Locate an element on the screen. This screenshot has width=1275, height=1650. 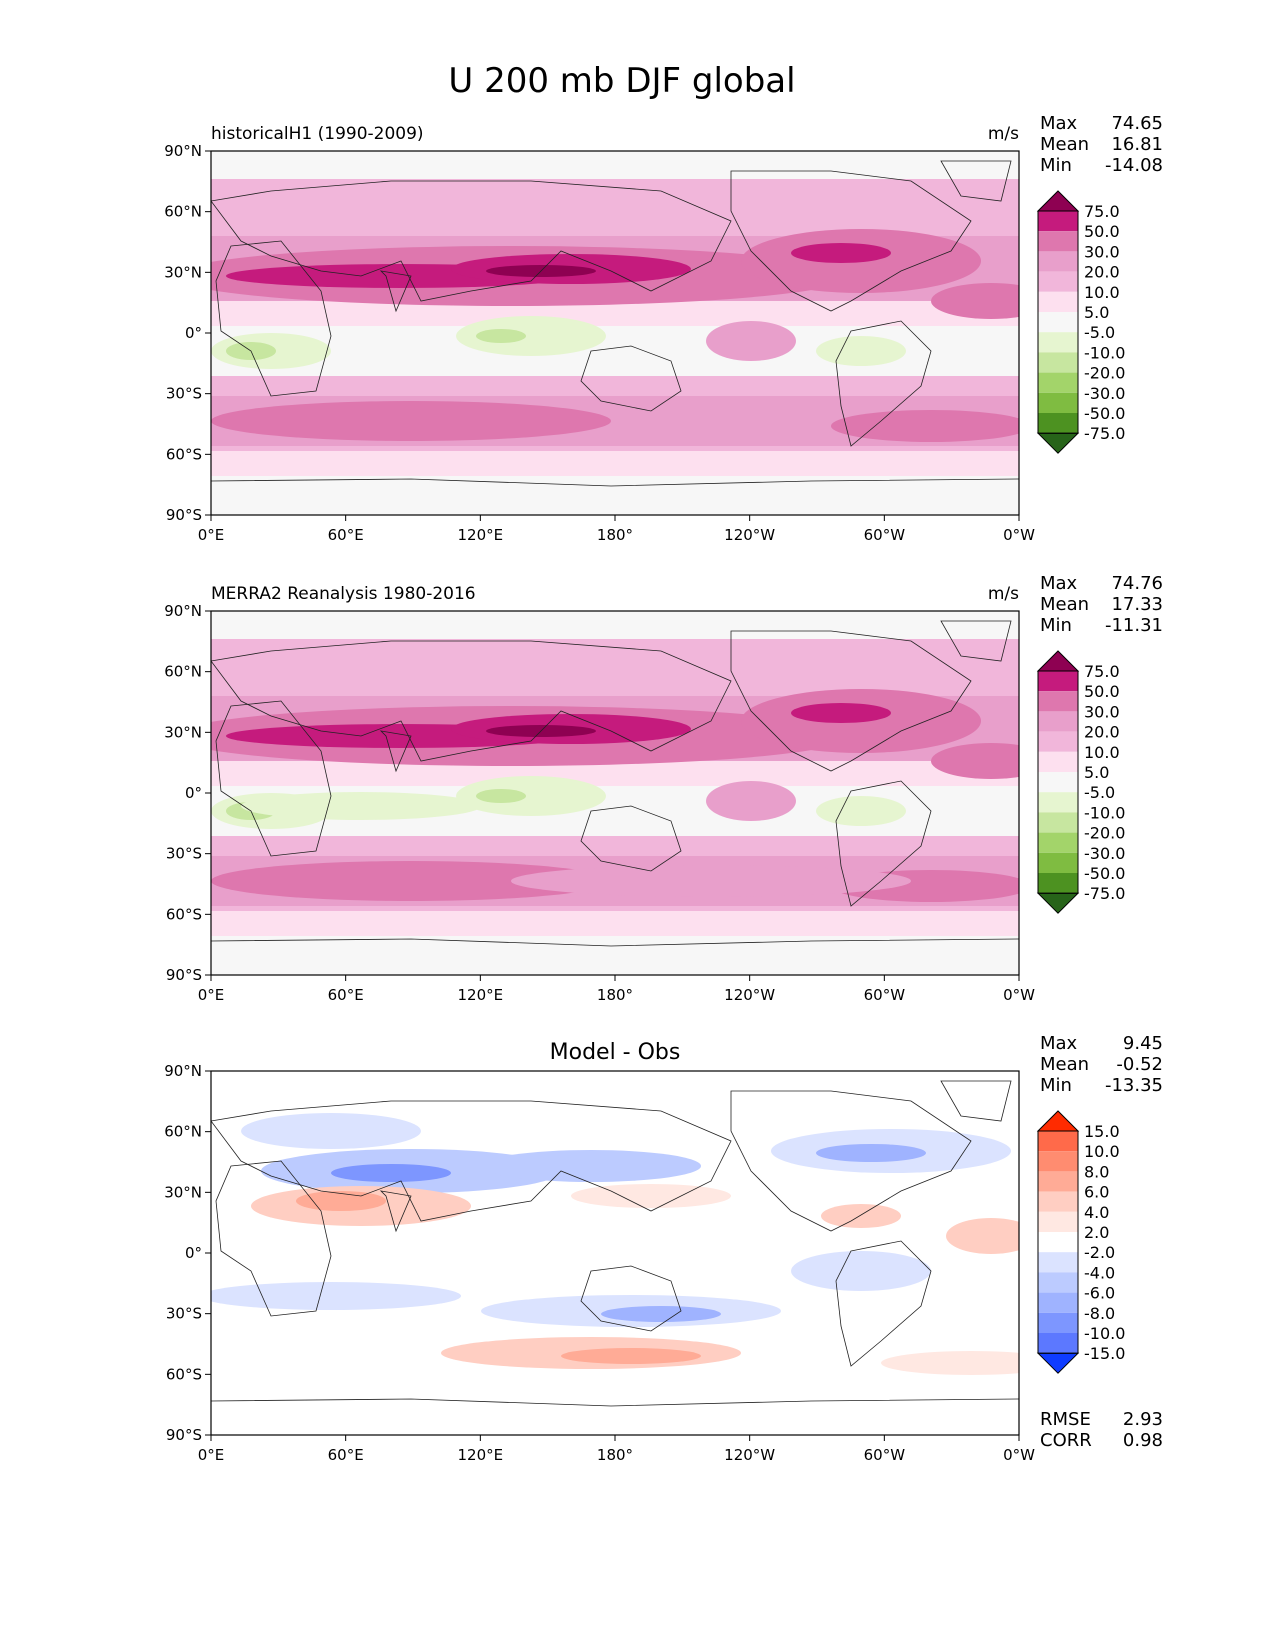
colorbar-model-label: 20.0 is located at coordinates (1102, 272).